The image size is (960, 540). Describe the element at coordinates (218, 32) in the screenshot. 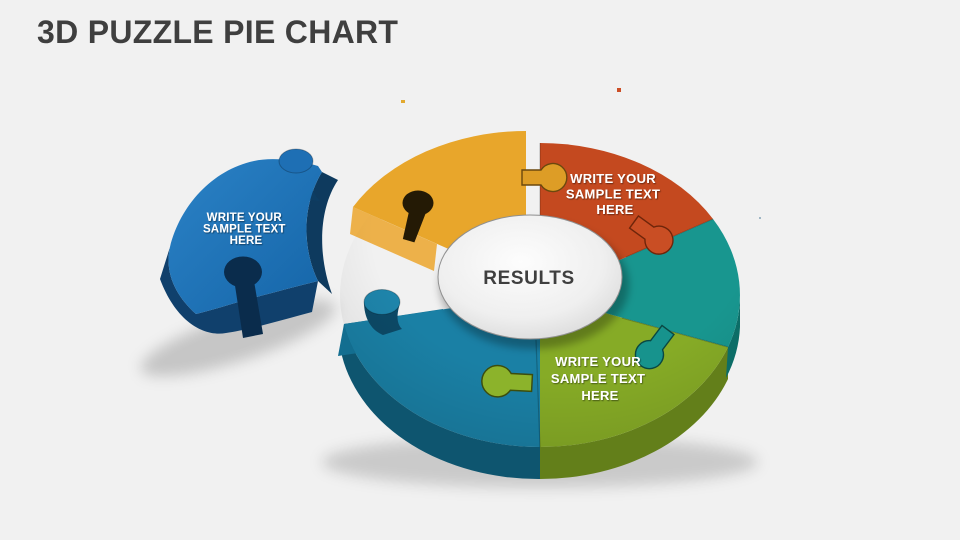

I see `page-title: 3D PUZZLE PIE CHART` at that location.